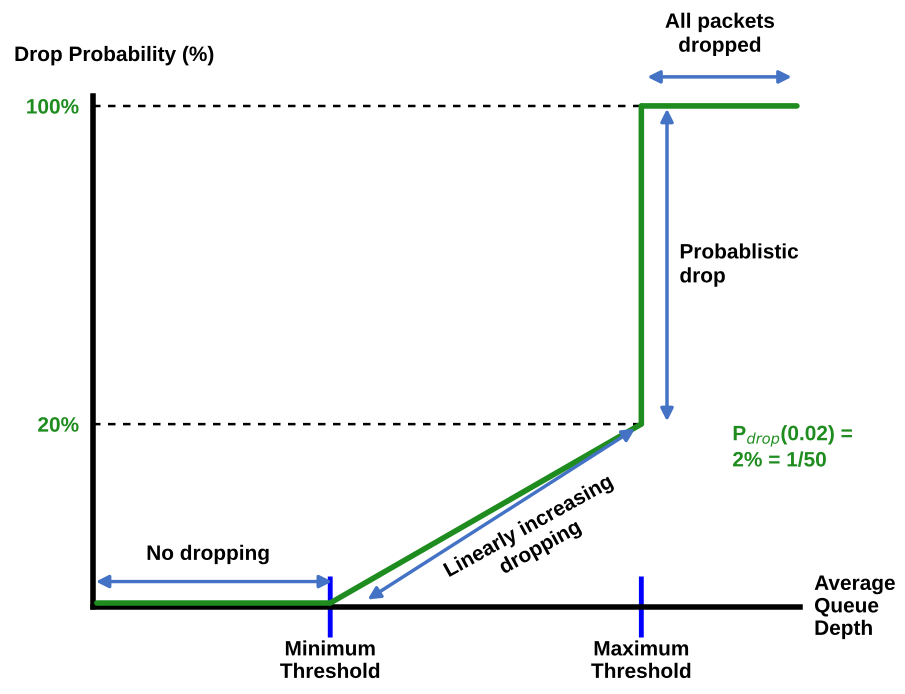  What do you see at coordinates (53, 106) in the screenshot?
I see `y-tick-label: 100%` at bounding box center [53, 106].